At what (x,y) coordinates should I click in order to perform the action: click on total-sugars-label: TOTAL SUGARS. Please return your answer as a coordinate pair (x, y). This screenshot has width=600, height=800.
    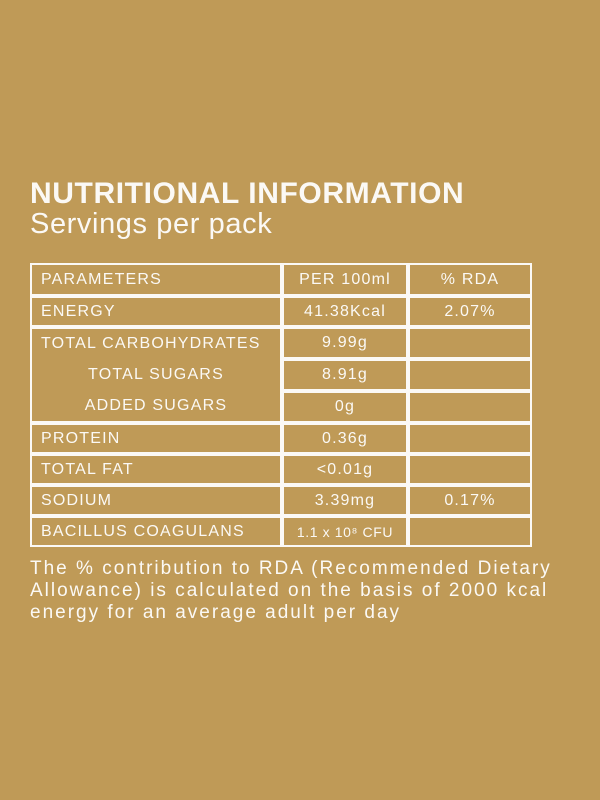
    Looking at the image, I should click on (156, 374).